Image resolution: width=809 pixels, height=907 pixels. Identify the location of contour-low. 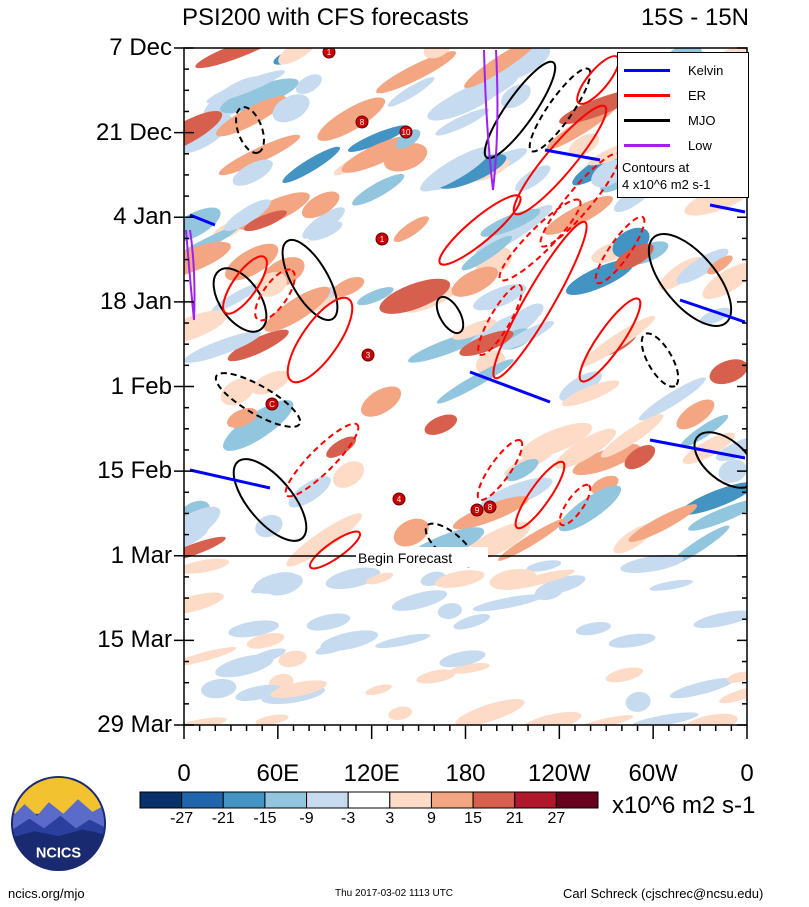
(491, 120).